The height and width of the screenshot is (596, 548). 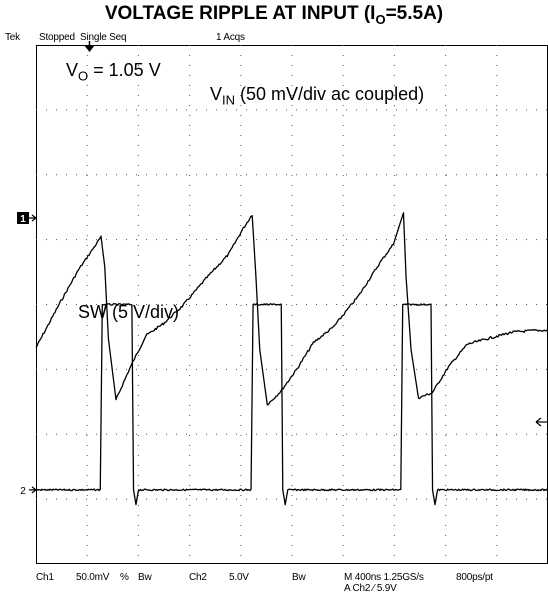 What do you see at coordinates (370, 588) in the screenshot?
I see `trigger-setting: A Ch2 ⁄ 5.9V` at bounding box center [370, 588].